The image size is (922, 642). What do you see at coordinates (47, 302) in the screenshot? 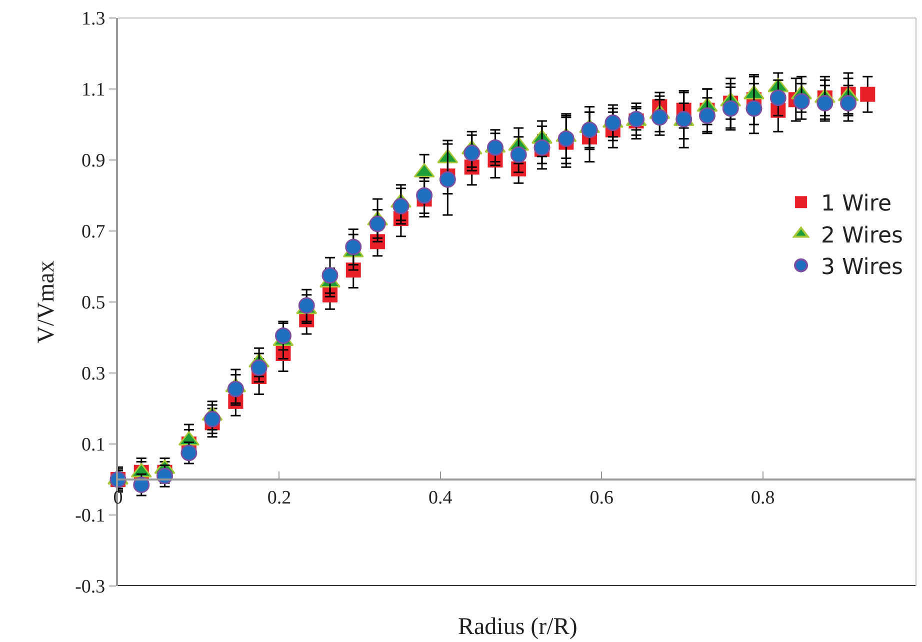
I see `y-axis-title: V/Vmax` at bounding box center [47, 302].